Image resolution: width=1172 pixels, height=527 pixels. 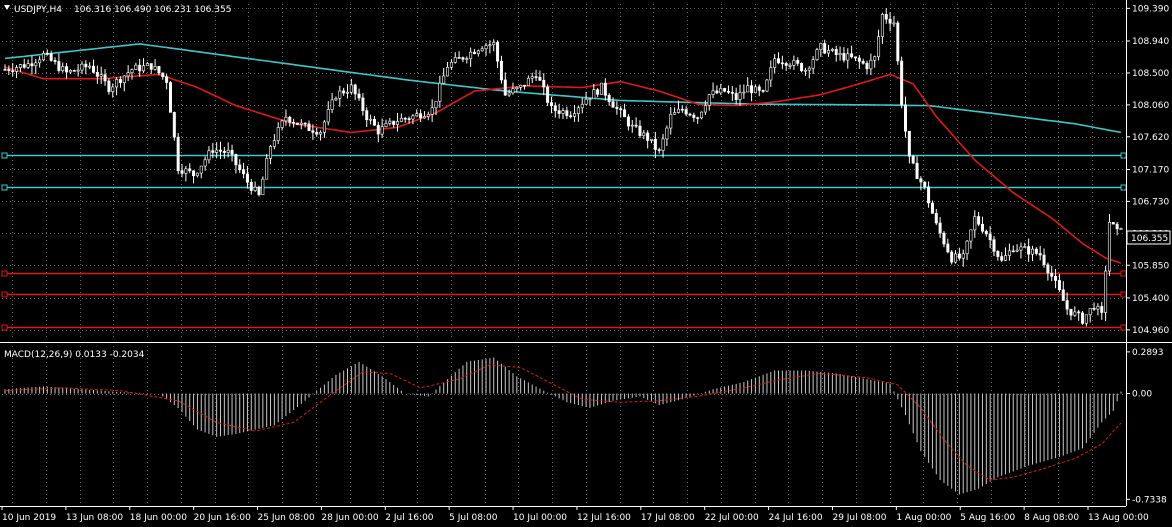 I want to click on macd-tick-label: 0.2893, so click(x=1148, y=353).